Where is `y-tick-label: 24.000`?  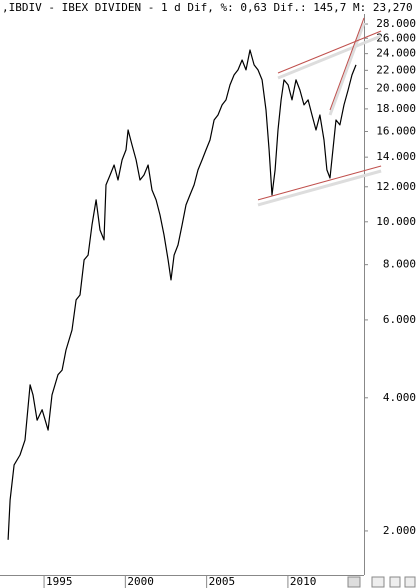 y-tick-label: 24.000 is located at coordinates (396, 53).